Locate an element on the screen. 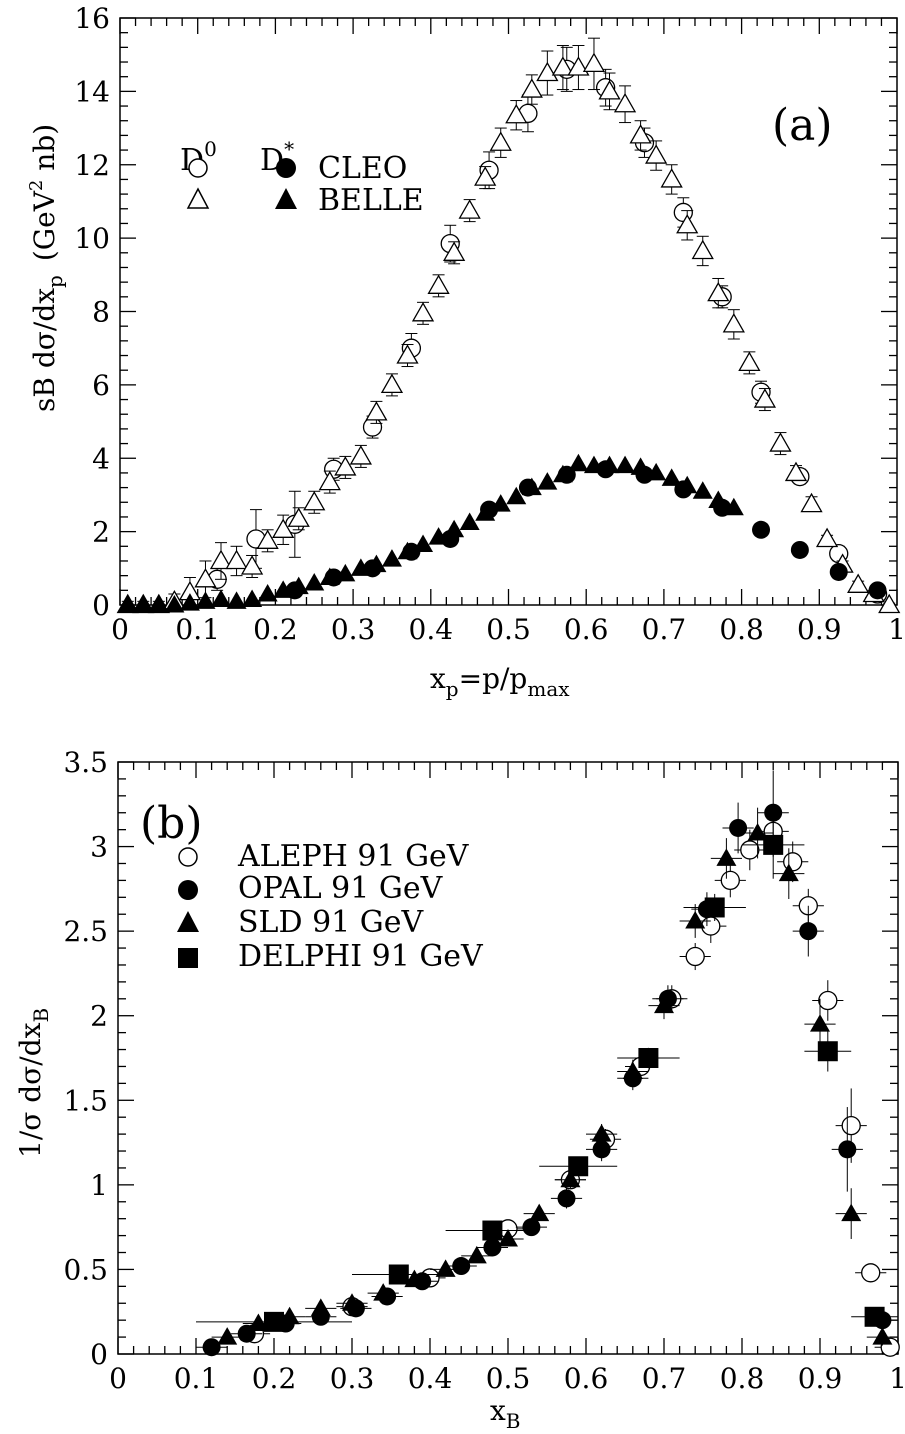  b-x-tick-label: 0.2 is located at coordinates (274, 1378).